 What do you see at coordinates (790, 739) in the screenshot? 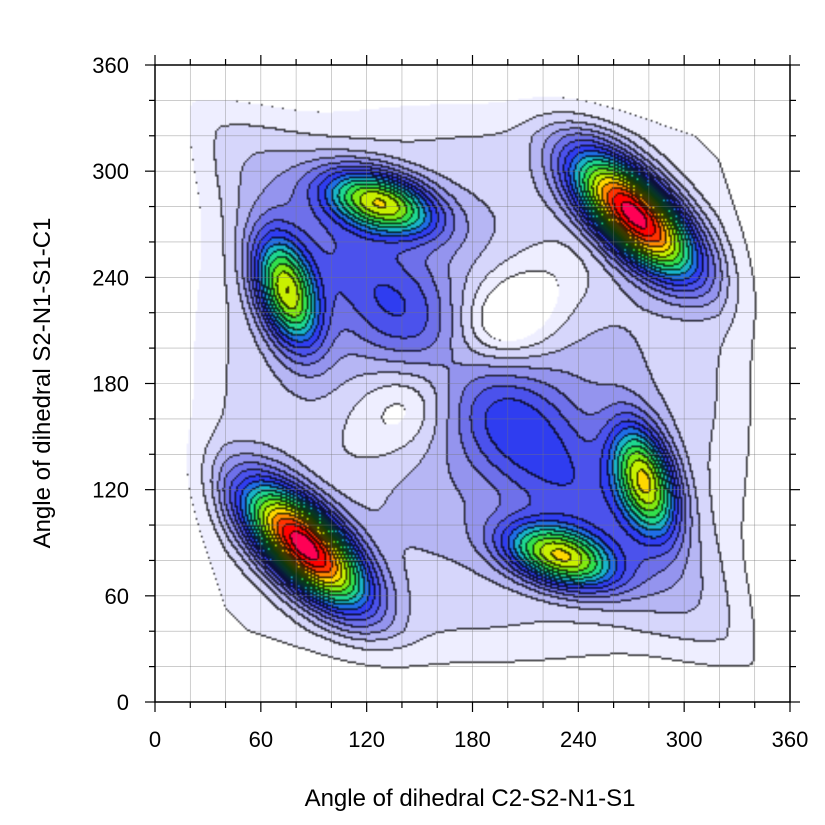
I see `x-tick-label: 360` at bounding box center [790, 739].